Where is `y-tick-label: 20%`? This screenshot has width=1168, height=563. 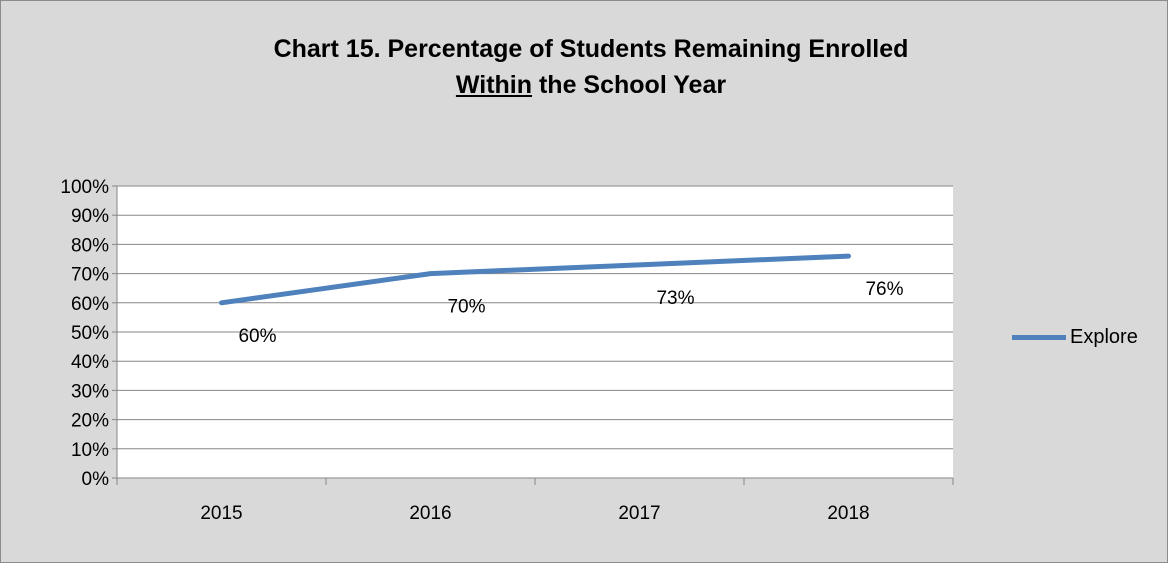 y-tick-label: 20% is located at coordinates (90, 421).